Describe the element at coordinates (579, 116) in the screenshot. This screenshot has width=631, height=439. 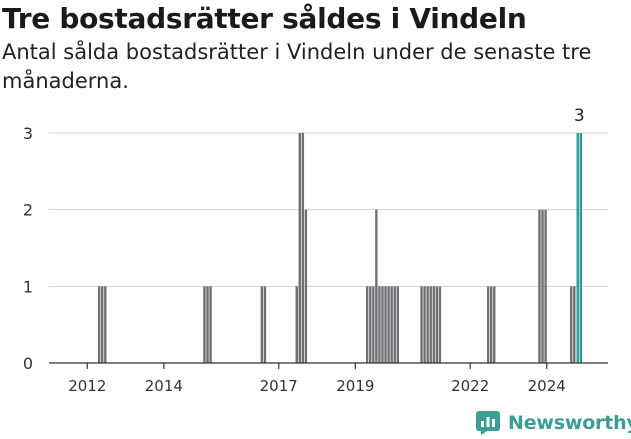
I see `data-label: 3` at that location.